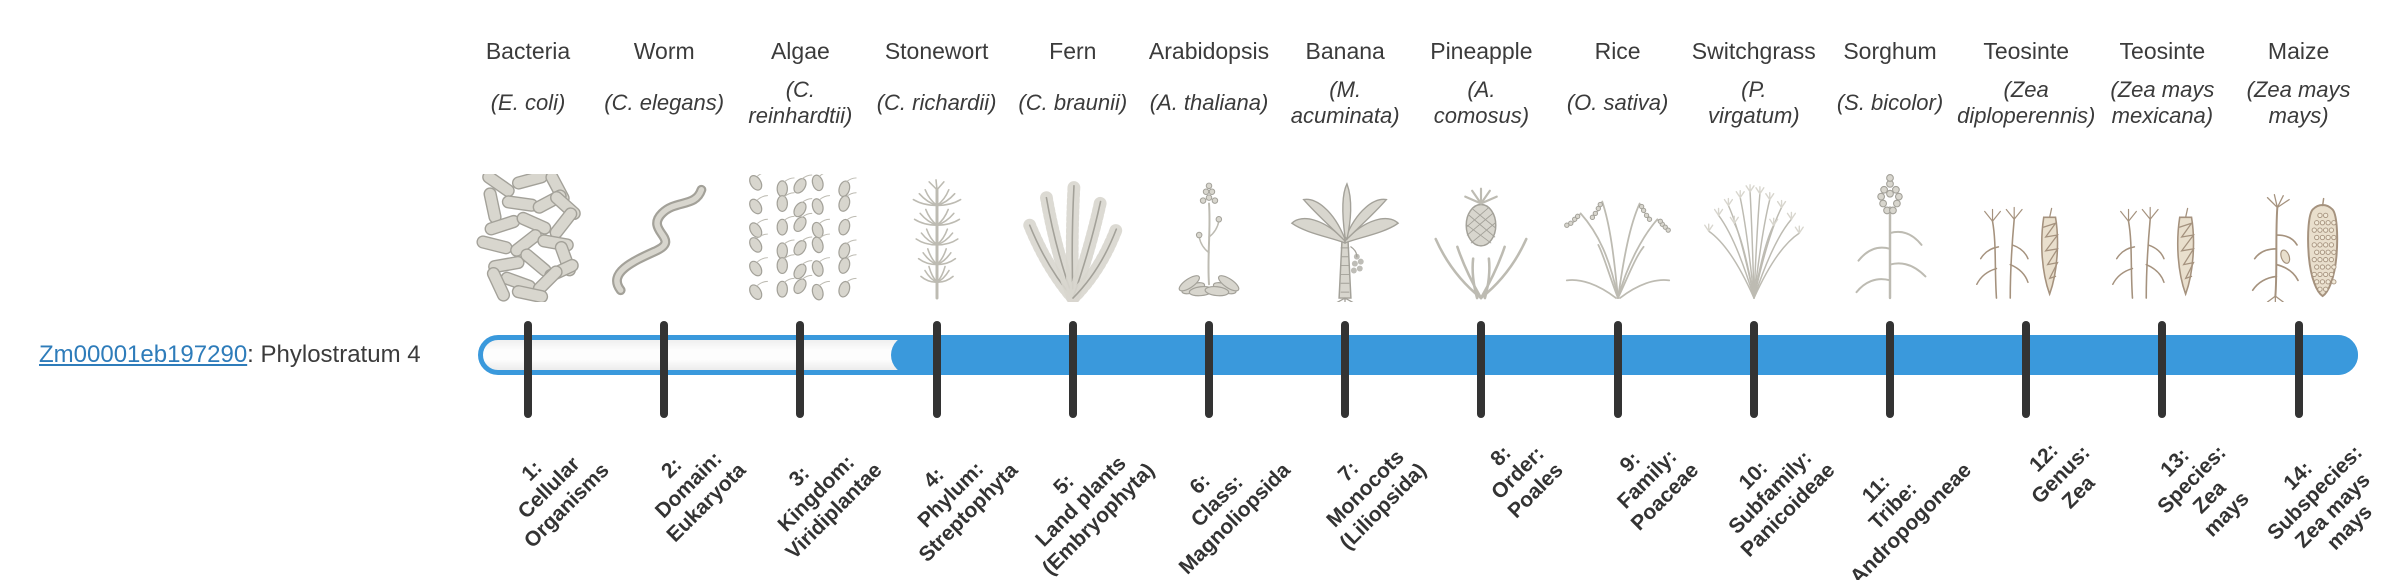 The image size is (2400, 580). Describe the element at coordinates (143, 354) in the screenshot. I see `gene-link: Zm00001eb197290` at that location.